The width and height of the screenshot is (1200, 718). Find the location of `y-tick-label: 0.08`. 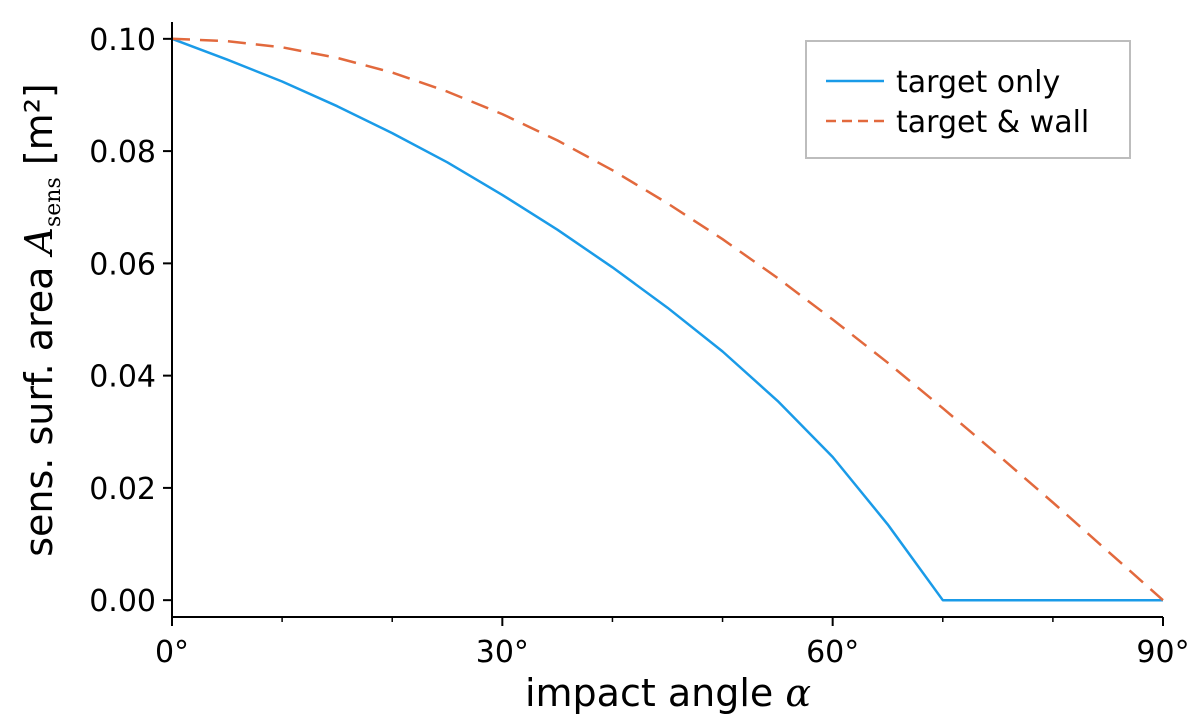

y-tick-label: 0.08 is located at coordinates (122, 152).